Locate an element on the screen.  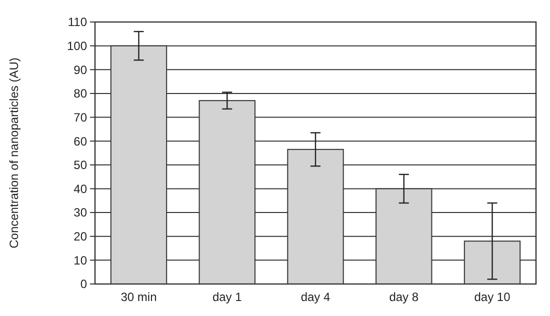
y-tick-label: 80 is located at coordinates (81, 93).